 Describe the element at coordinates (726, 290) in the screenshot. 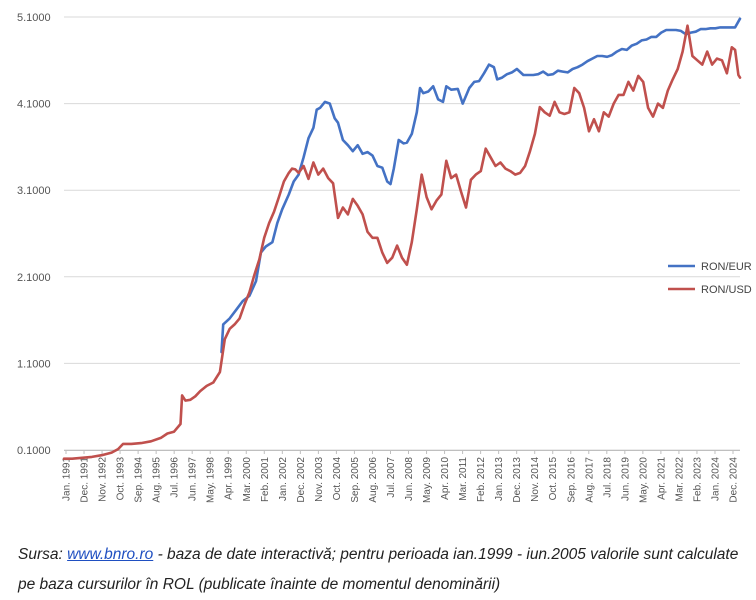

I see `legend-label: RON/USD` at that location.